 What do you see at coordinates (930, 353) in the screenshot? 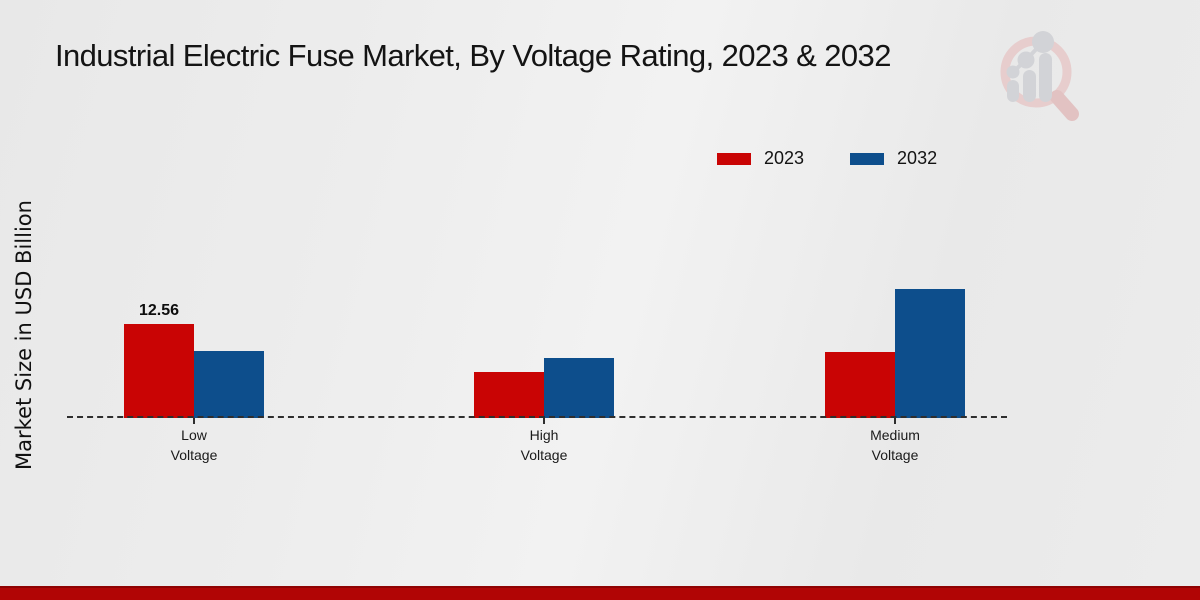
I see `bar-2032-group2` at bounding box center [930, 353].